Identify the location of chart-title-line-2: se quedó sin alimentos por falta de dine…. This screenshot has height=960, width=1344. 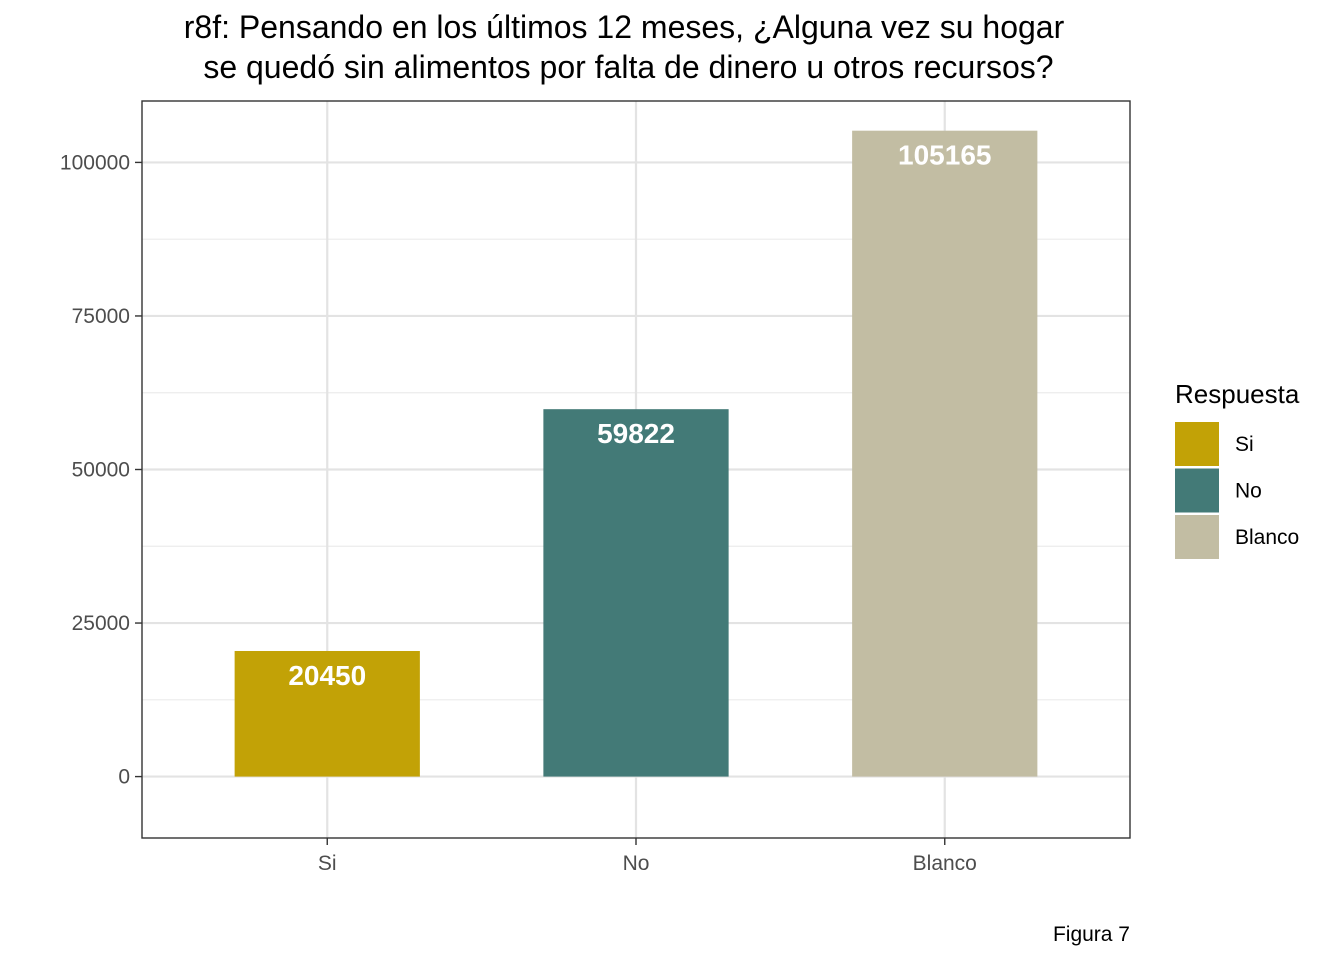
(623, 67).